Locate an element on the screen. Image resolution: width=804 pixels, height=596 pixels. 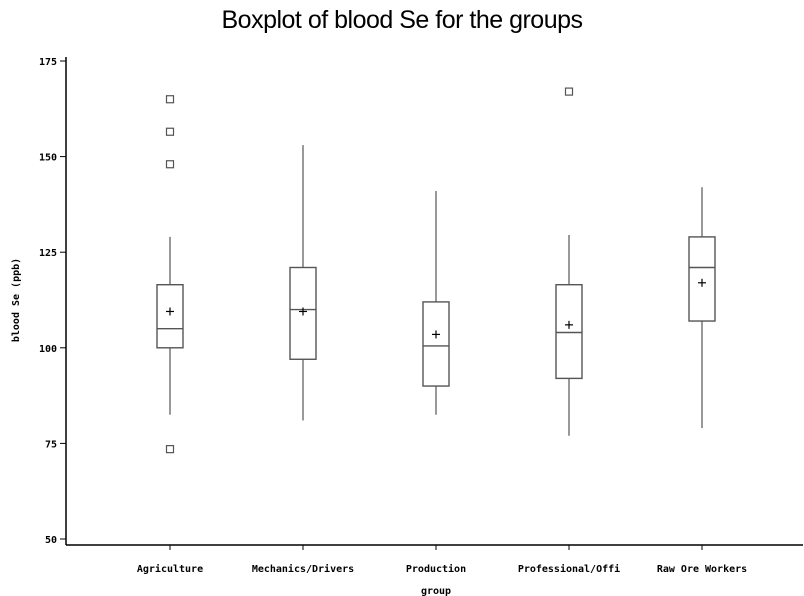
x-axis-title: group is located at coordinates (436, 591).